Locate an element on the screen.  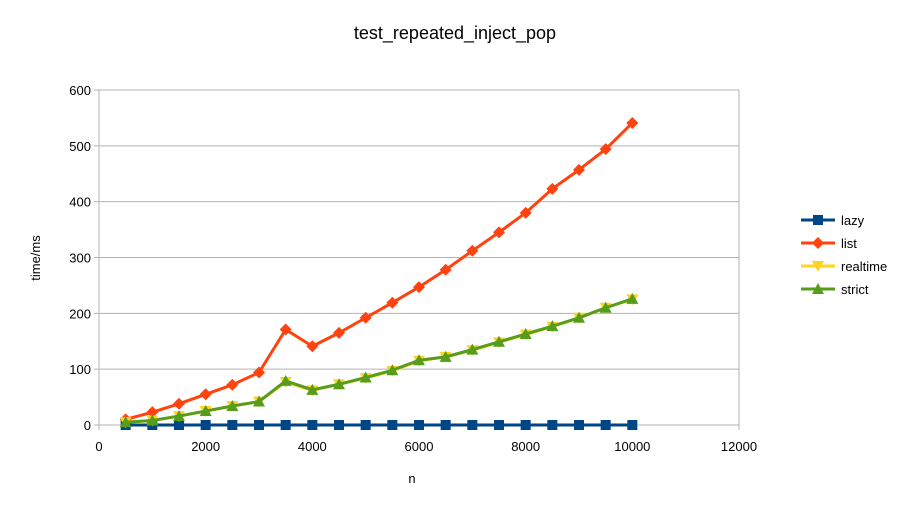
legend-item-lazy: lazy is located at coordinates (833, 220).